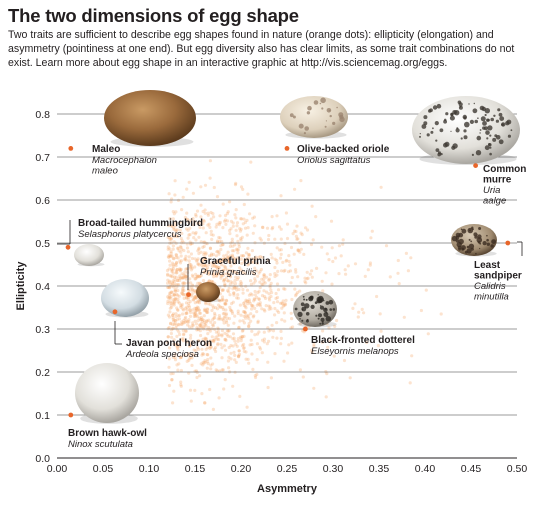 This screenshot has height=507, width=539. What do you see at coordinates (107, 433) in the screenshot?
I see `species-common-name: Brown hawk-owl` at bounding box center [107, 433].